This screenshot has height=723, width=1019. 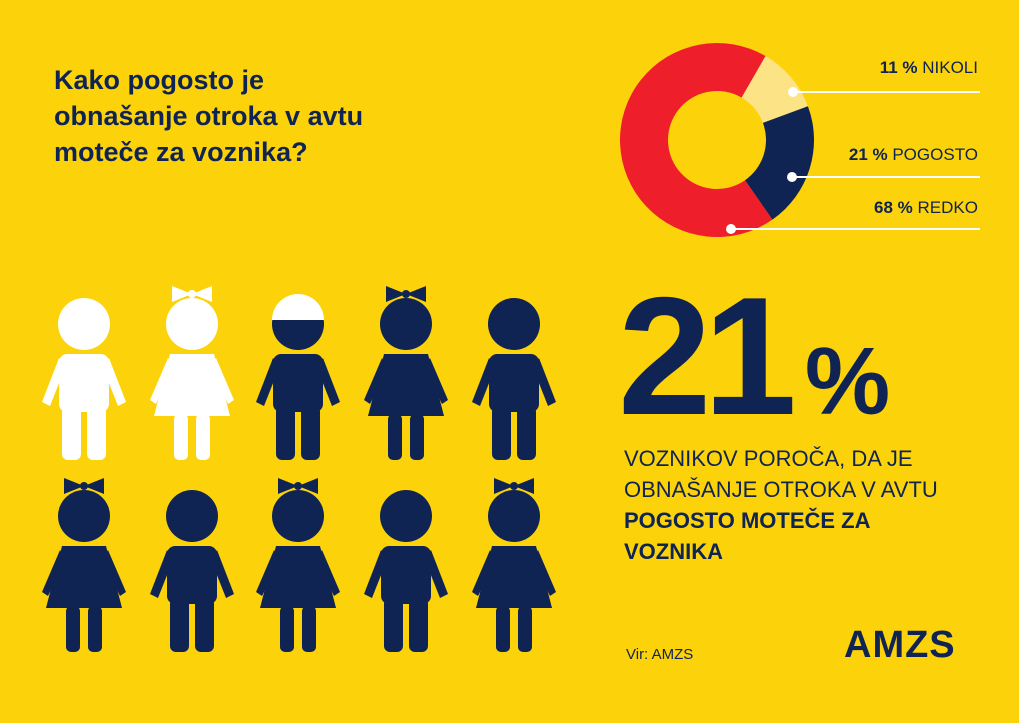 I want to click on title-line-1: Kako pogosto je, so click(x=159, y=80).